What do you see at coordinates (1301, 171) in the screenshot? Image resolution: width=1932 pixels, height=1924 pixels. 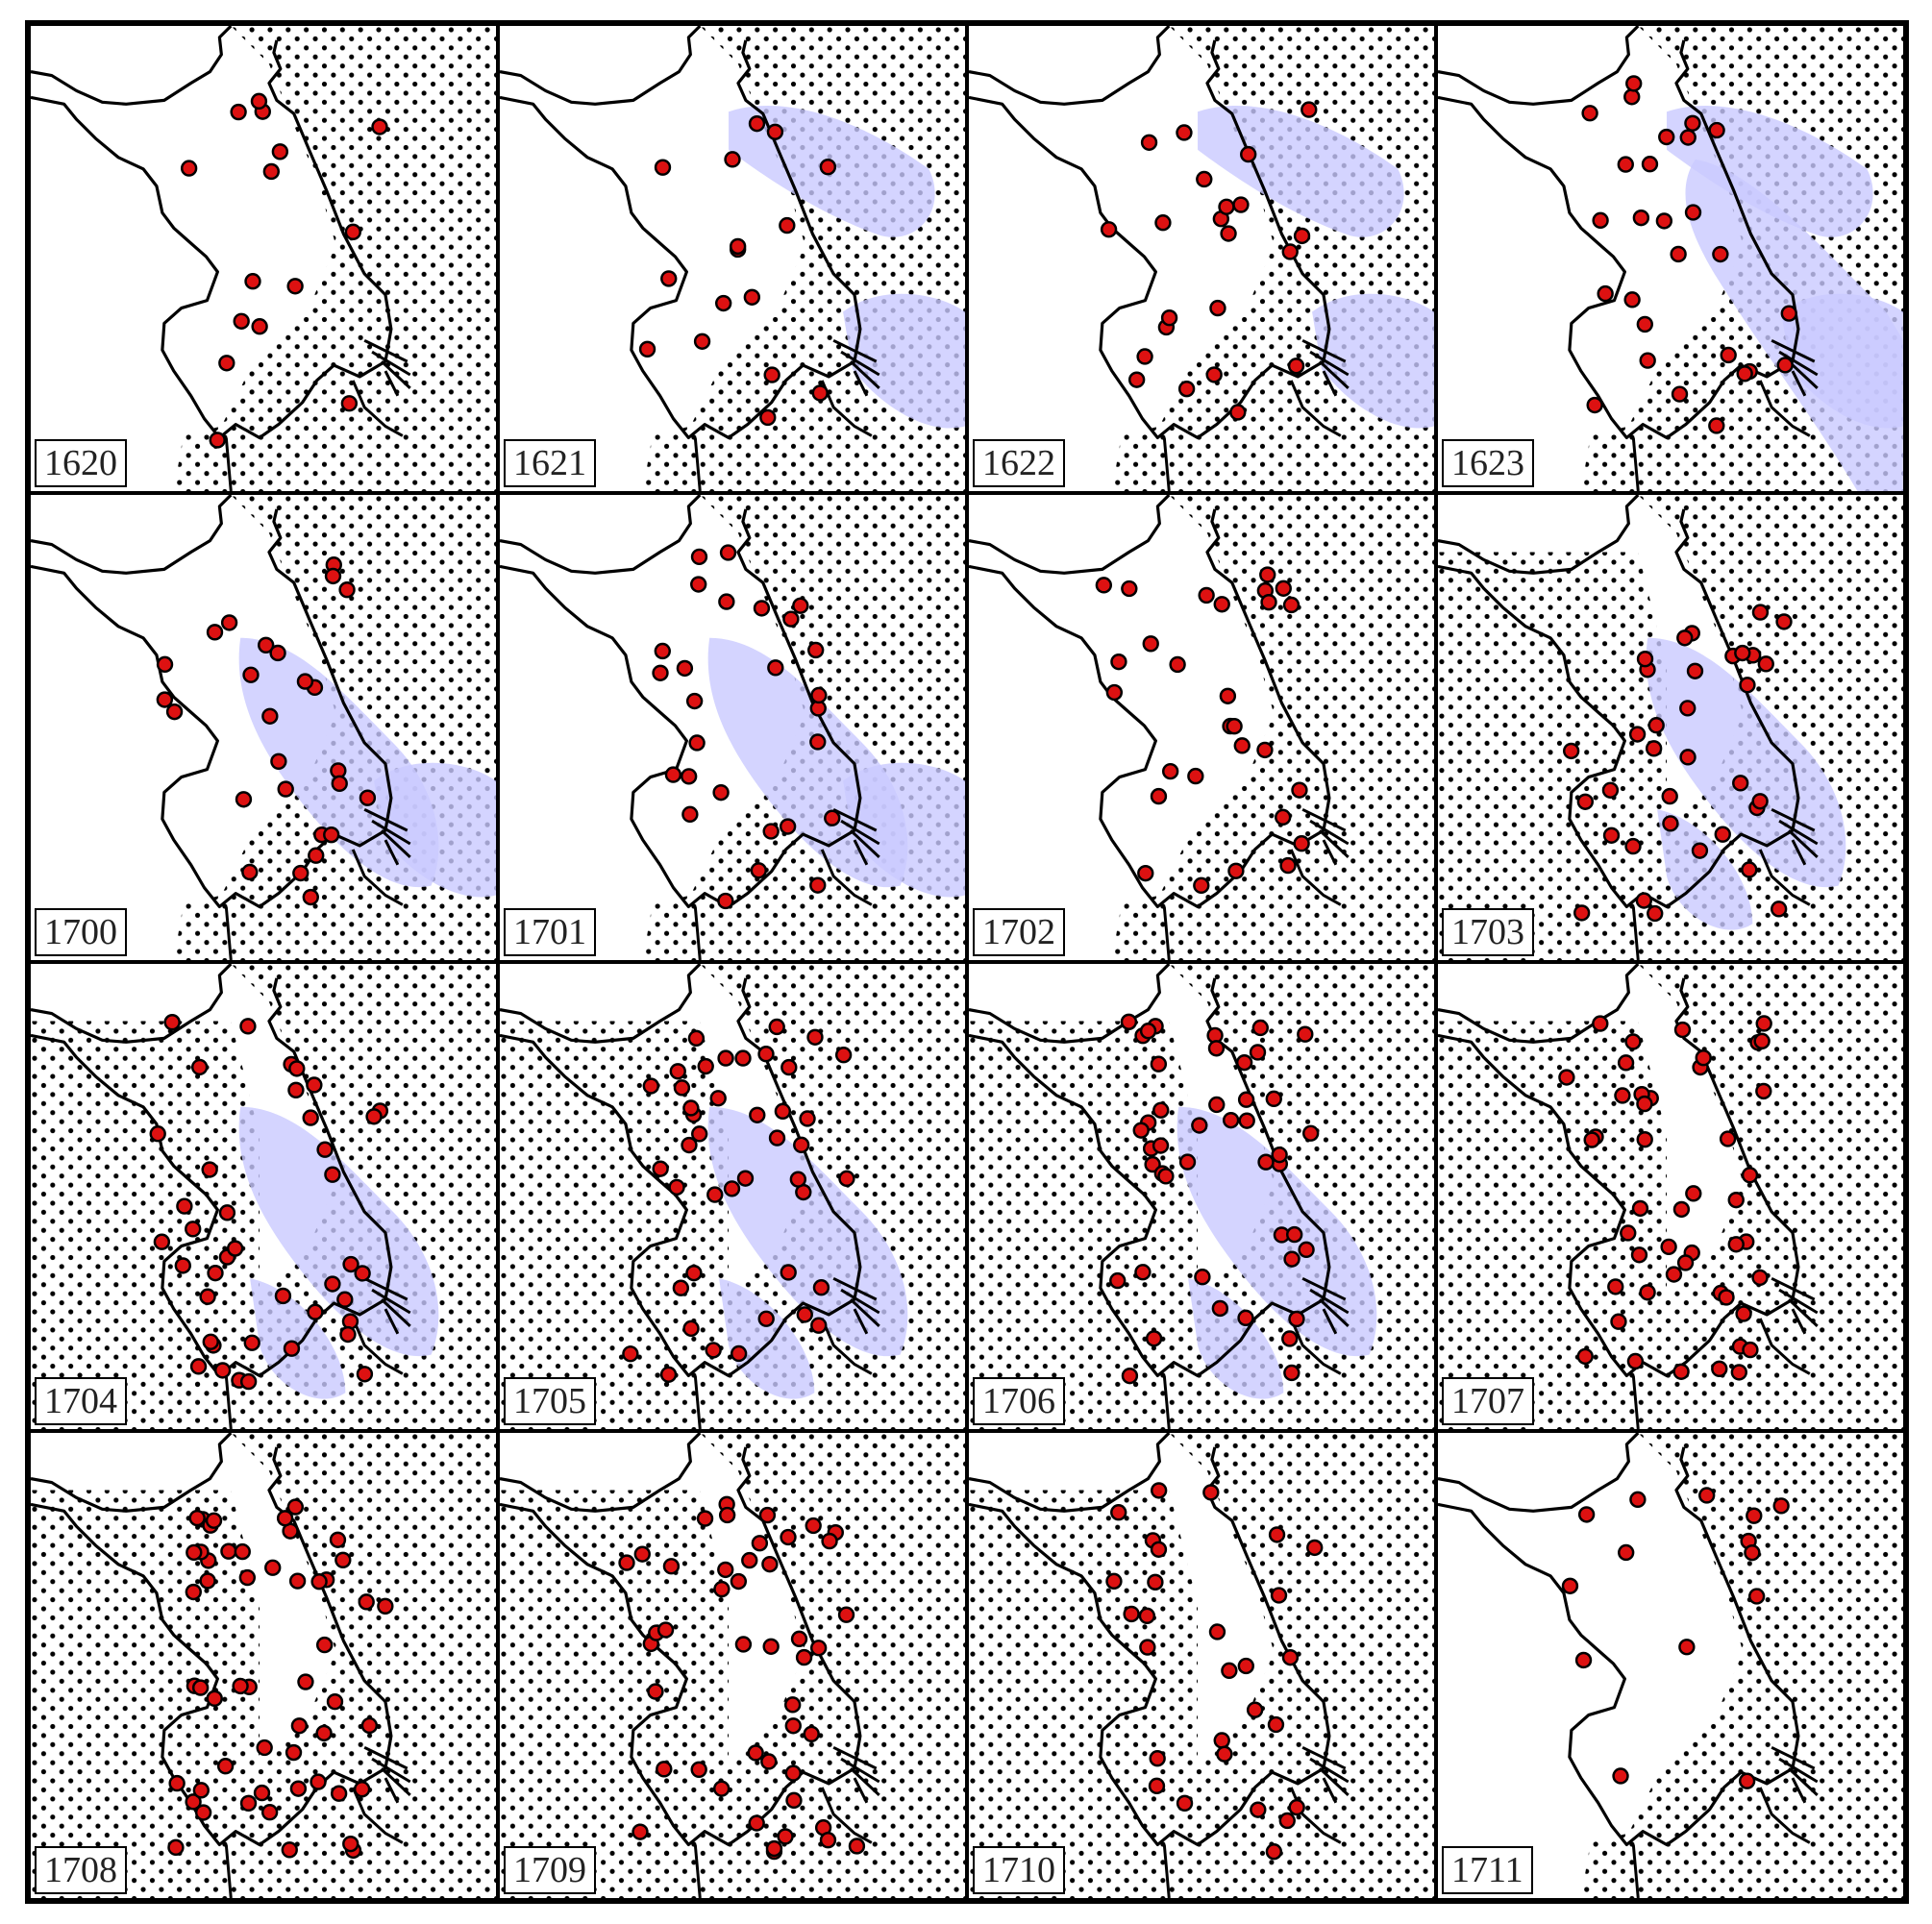 I see `hazard-region-ne-streak` at bounding box center [1301, 171].